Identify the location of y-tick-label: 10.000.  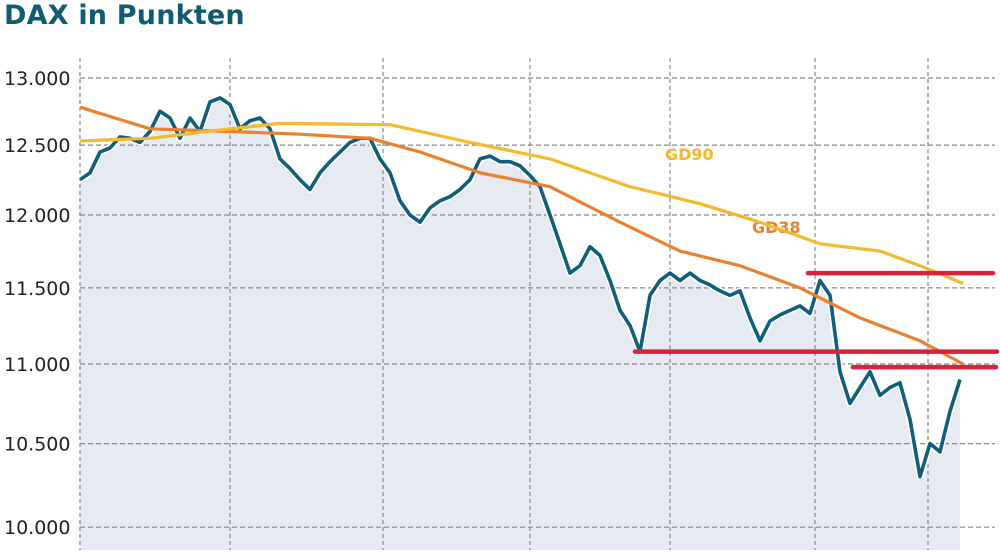
(37, 528).